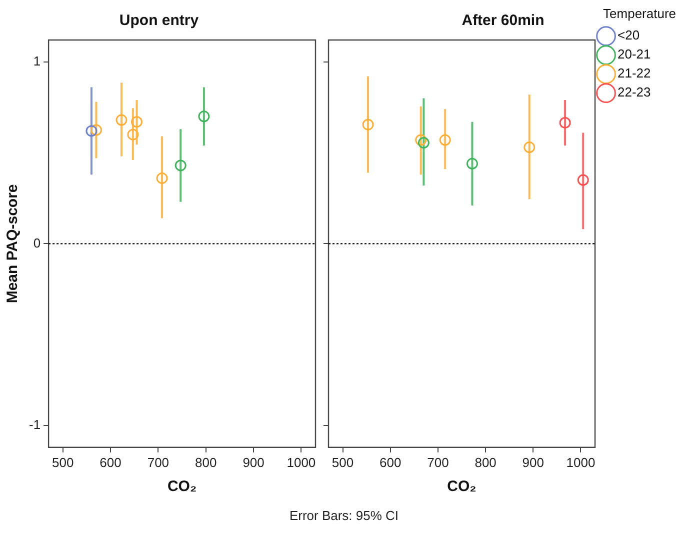 The height and width of the screenshot is (536, 688). Describe the element at coordinates (503, 21) in the screenshot. I see `chart-title: After 60min` at that location.